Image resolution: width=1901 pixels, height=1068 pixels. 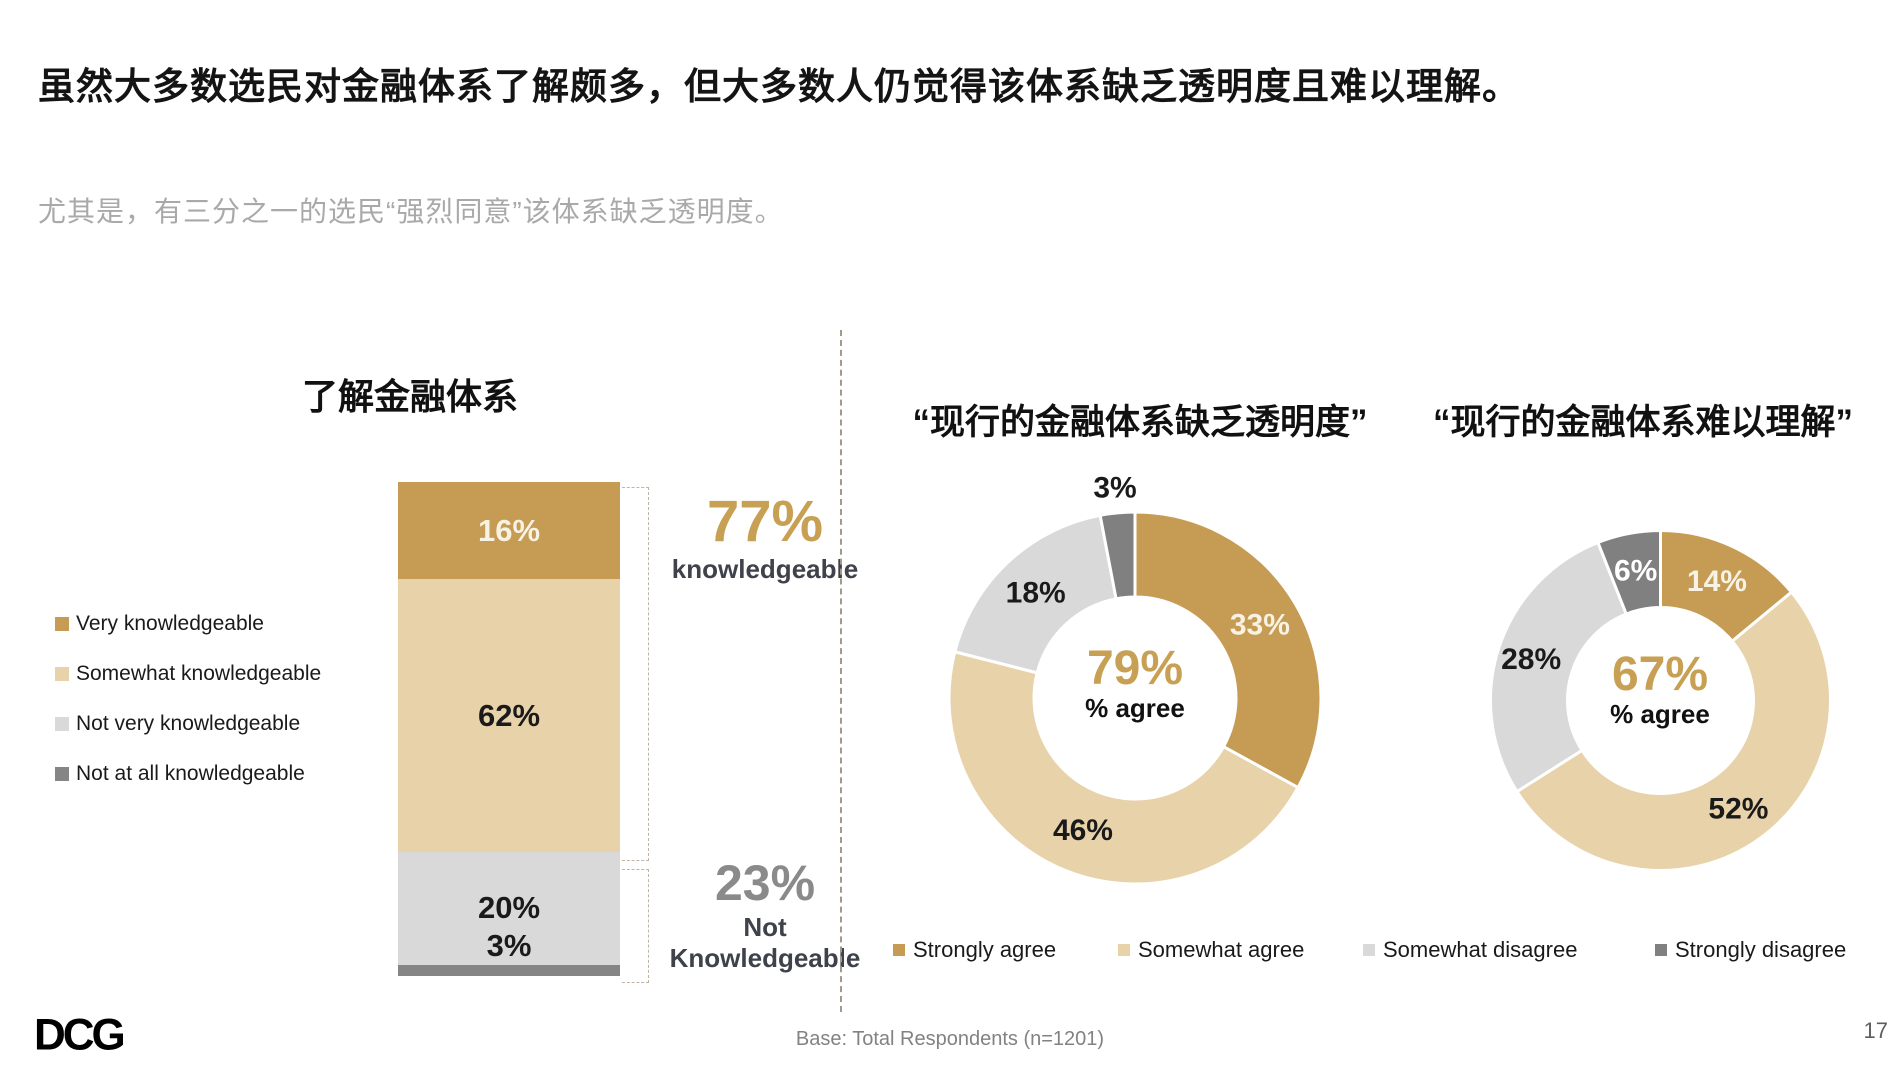 I want to click on annotation-not-knowledgeable-value: 23%, so click(x=765, y=883).